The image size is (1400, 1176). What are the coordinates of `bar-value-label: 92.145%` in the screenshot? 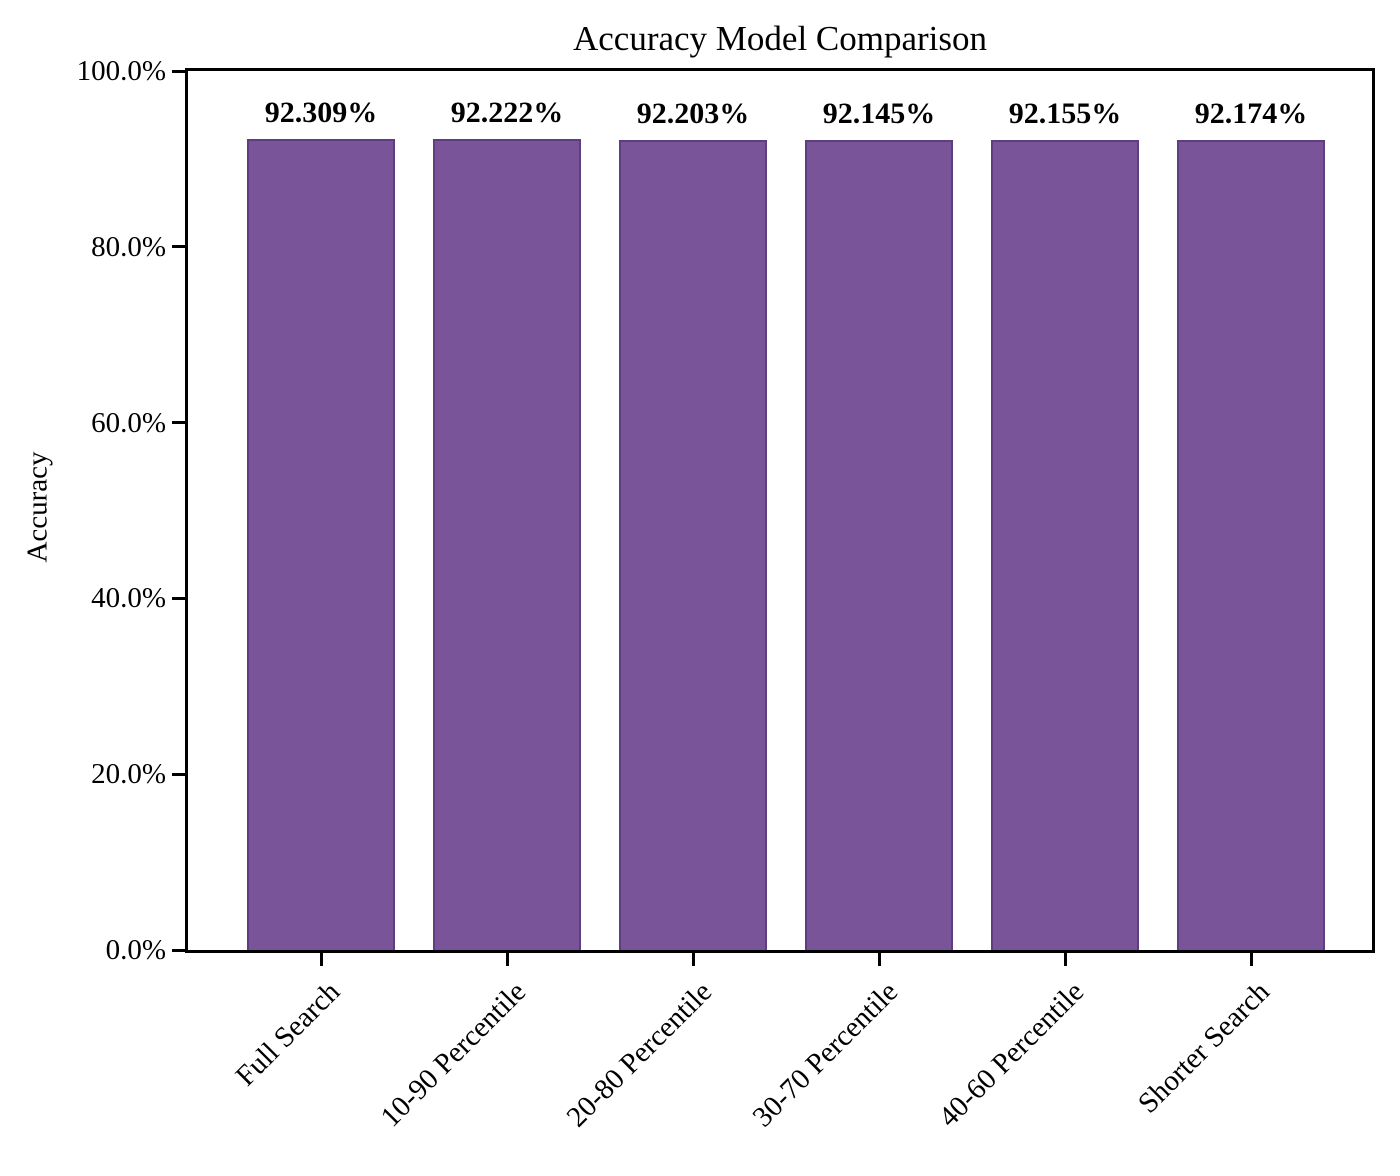 It's located at (879, 113).